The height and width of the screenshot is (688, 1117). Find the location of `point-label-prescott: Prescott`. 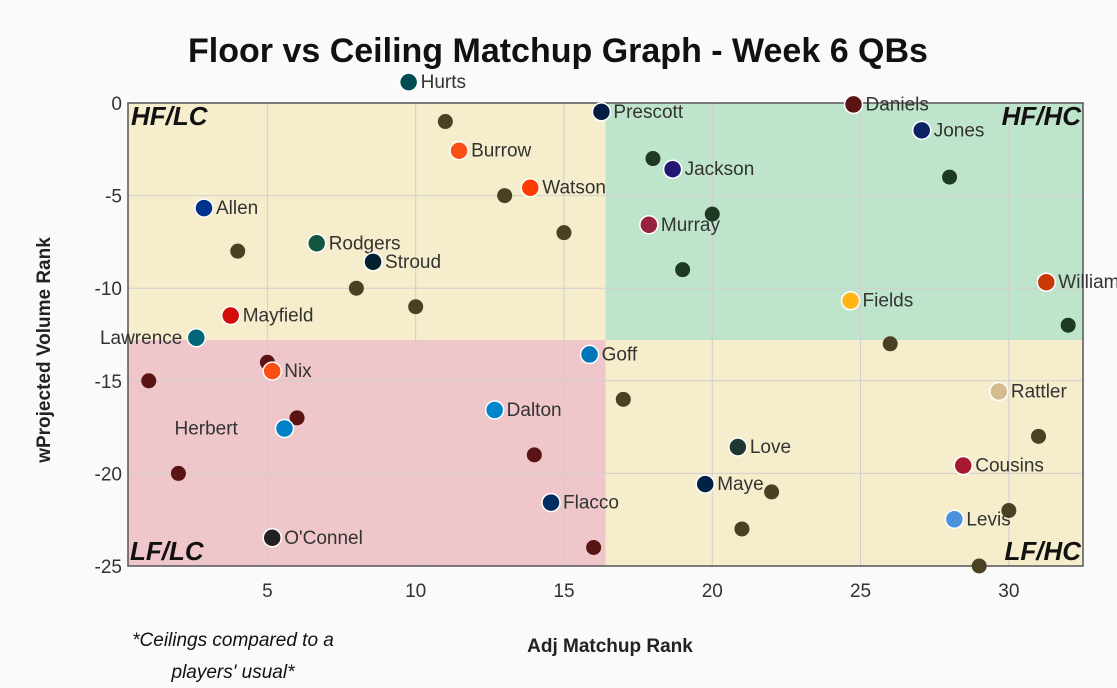

point-label-prescott: Prescott is located at coordinates (648, 112).